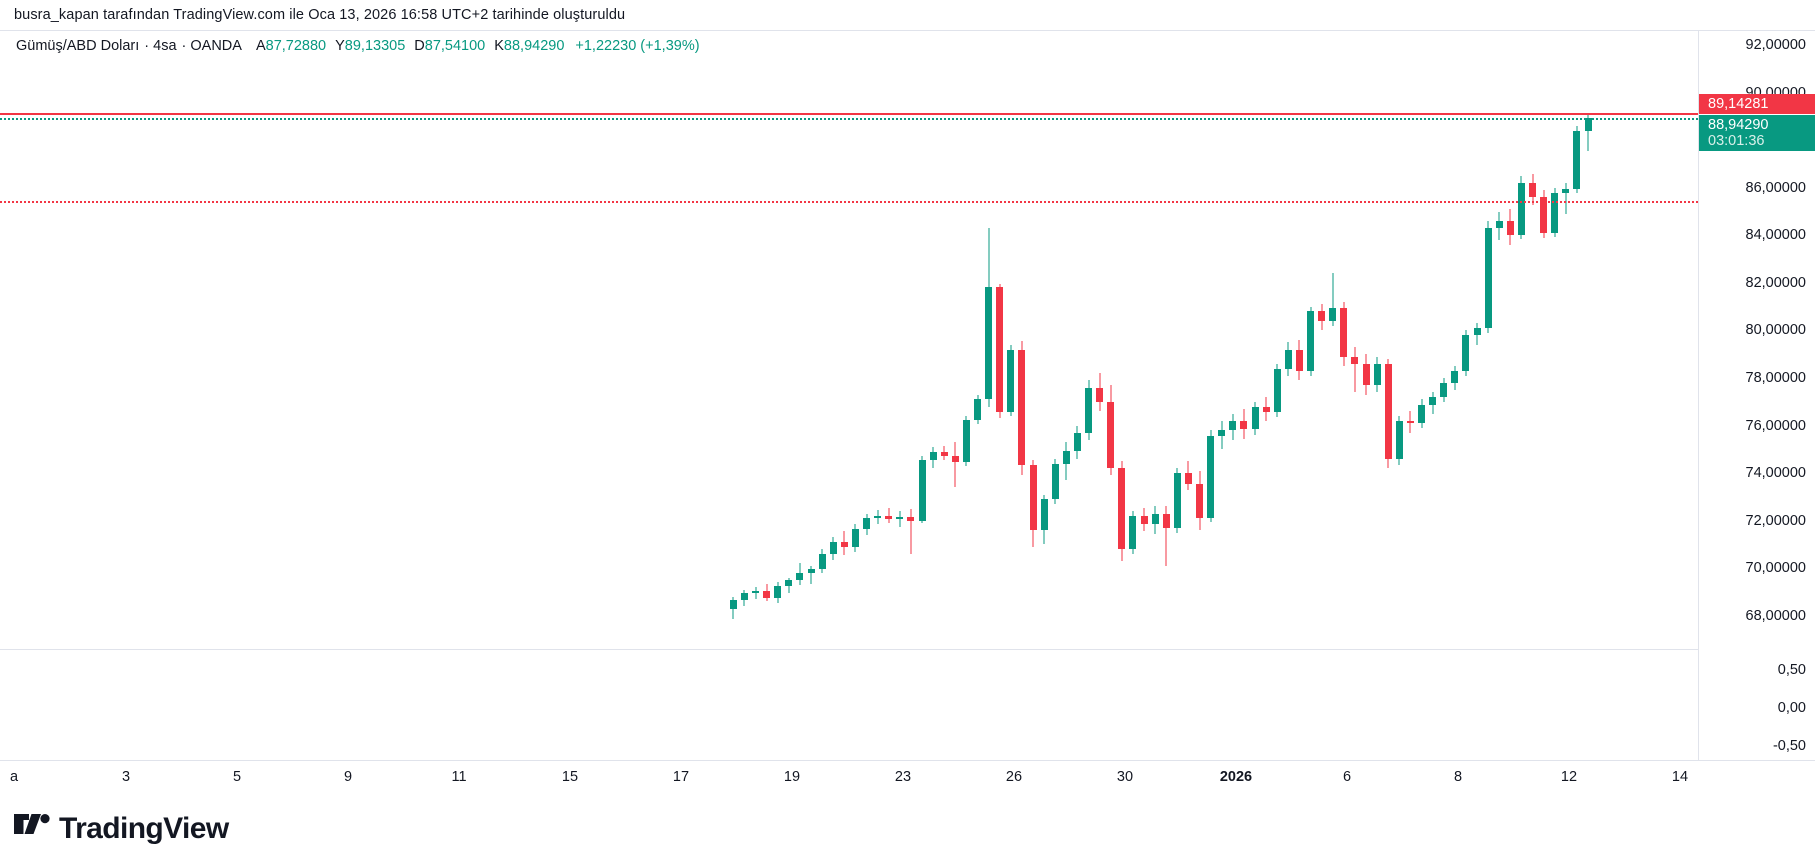  Describe the element at coordinates (216, 46) in the screenshot. I see `legend-exchange: OANDA` at that location.